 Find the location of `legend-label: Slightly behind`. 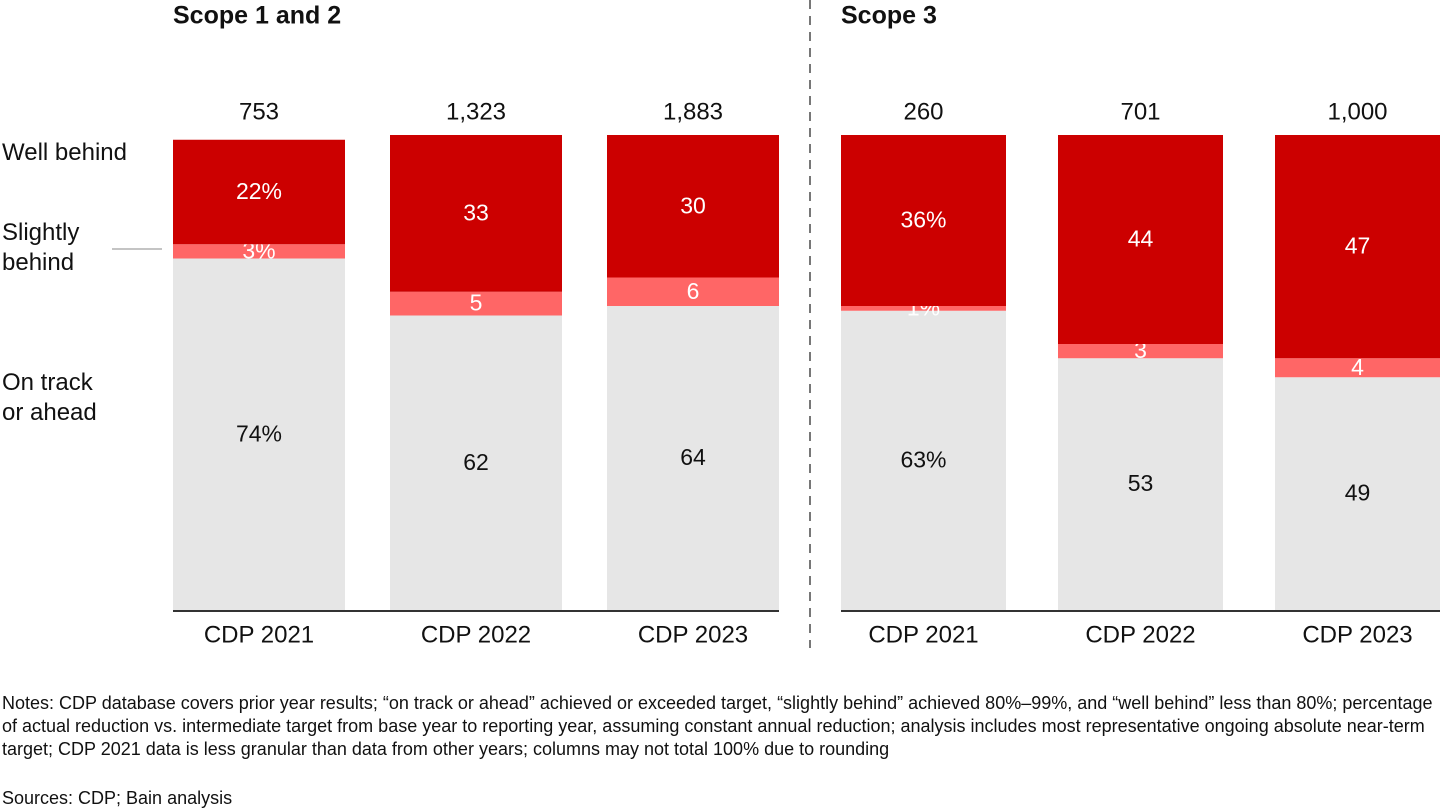

legend-label: Slightly behind is located at coordinates (41, 247).